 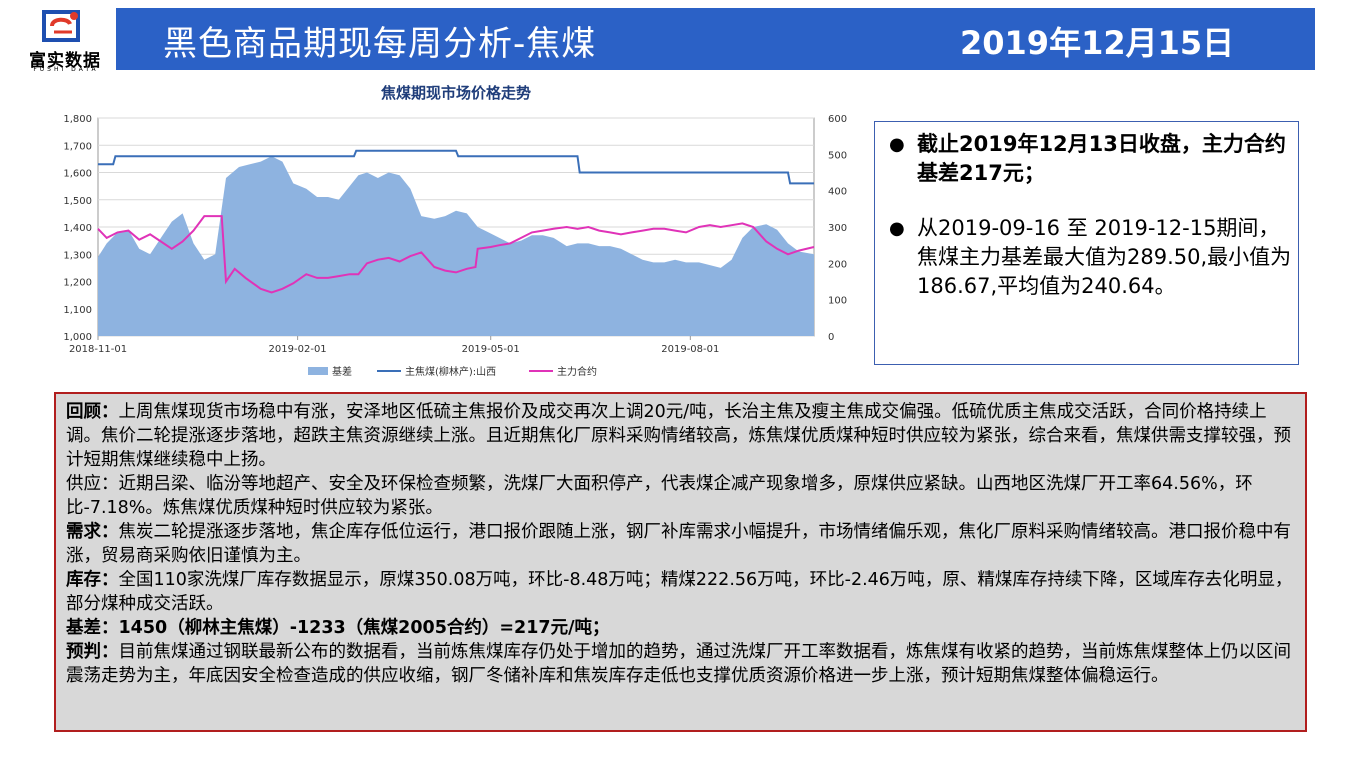 What do you see at coordinates (450, 371) in the screenshot?
I see `legend-label: 主焦煤(柳林产):山西` at bounding box center [450, 371].